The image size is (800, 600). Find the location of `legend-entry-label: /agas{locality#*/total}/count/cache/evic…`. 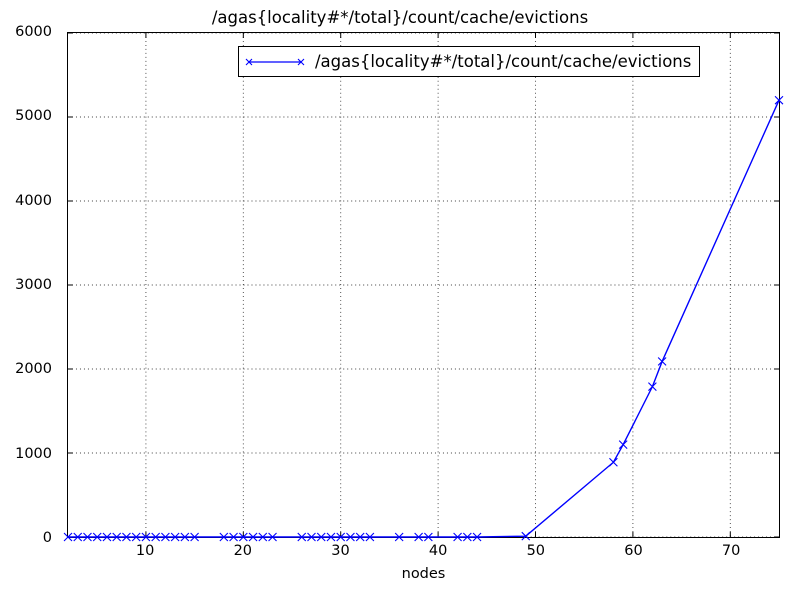

legend-entry-label: /agas{locality#*/total}/count/cache/evic… is located at coordinates (503, 61).